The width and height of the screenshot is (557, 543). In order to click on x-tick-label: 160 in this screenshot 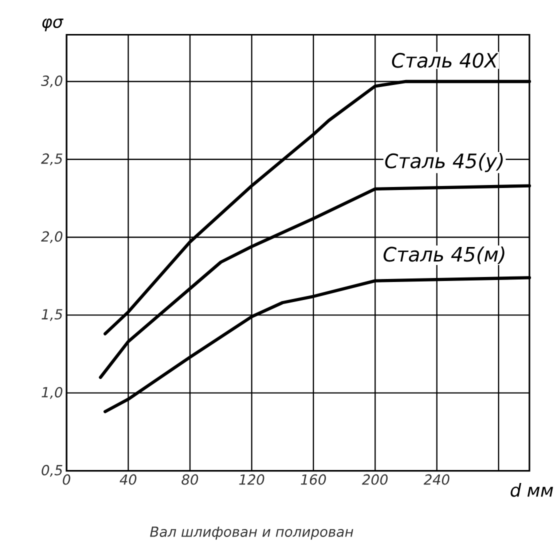, I will do `click(313, 479)`.